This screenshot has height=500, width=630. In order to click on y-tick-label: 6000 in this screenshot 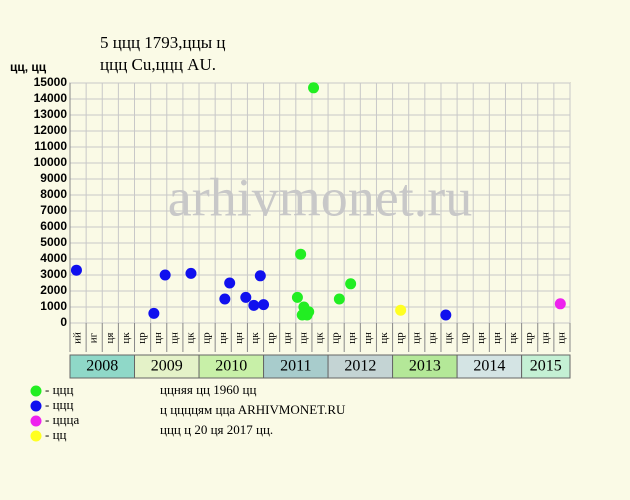, I will do `click(53, 226)`.